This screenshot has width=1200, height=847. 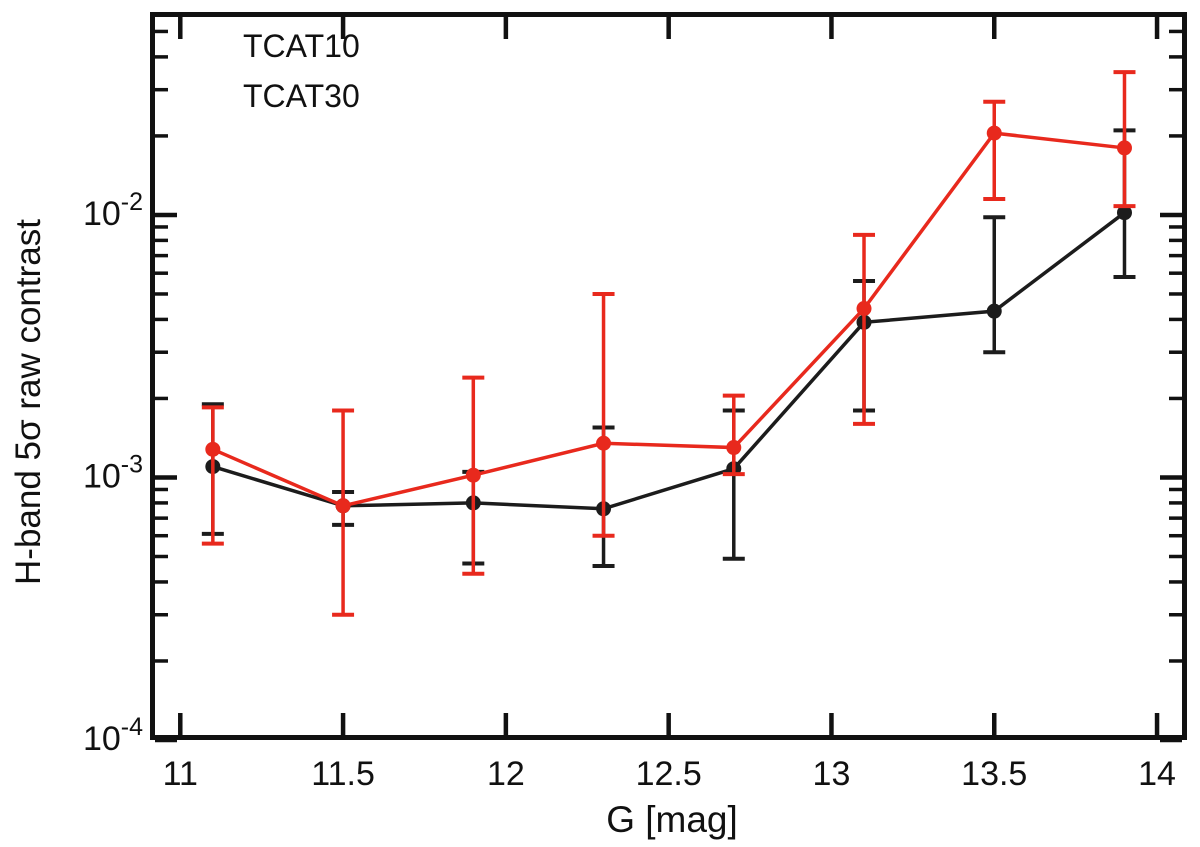 I want to click on legend-label-tcat30: TCAT30, so click(x=301, y=96).